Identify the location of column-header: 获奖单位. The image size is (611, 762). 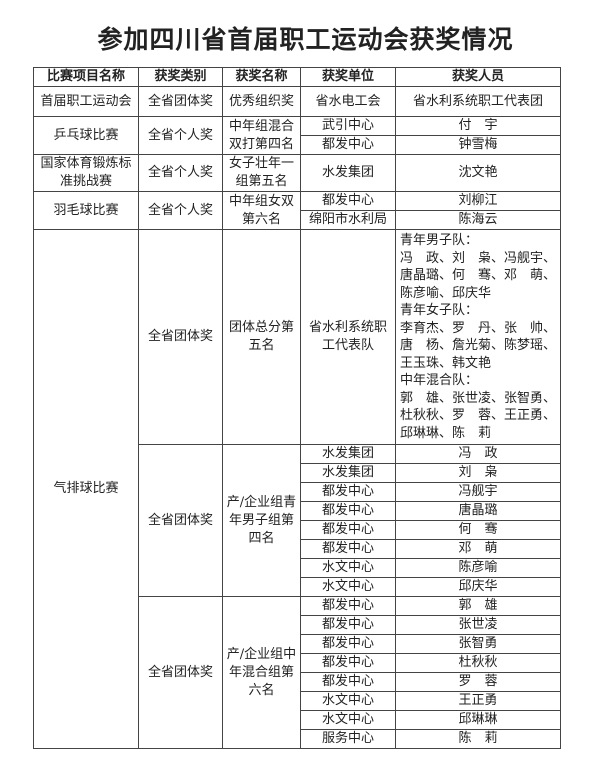
(348, 77).